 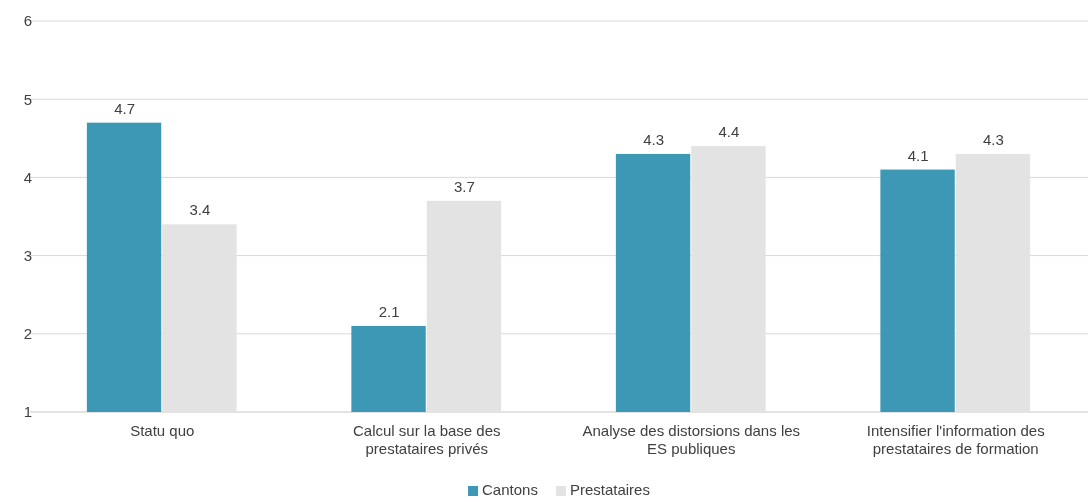 What do you see at coordinates (426, 439) in the screenshot?
I see `x-tick-label: Calcul sur la base des prestataires privés` at bounding box center [426, 439].